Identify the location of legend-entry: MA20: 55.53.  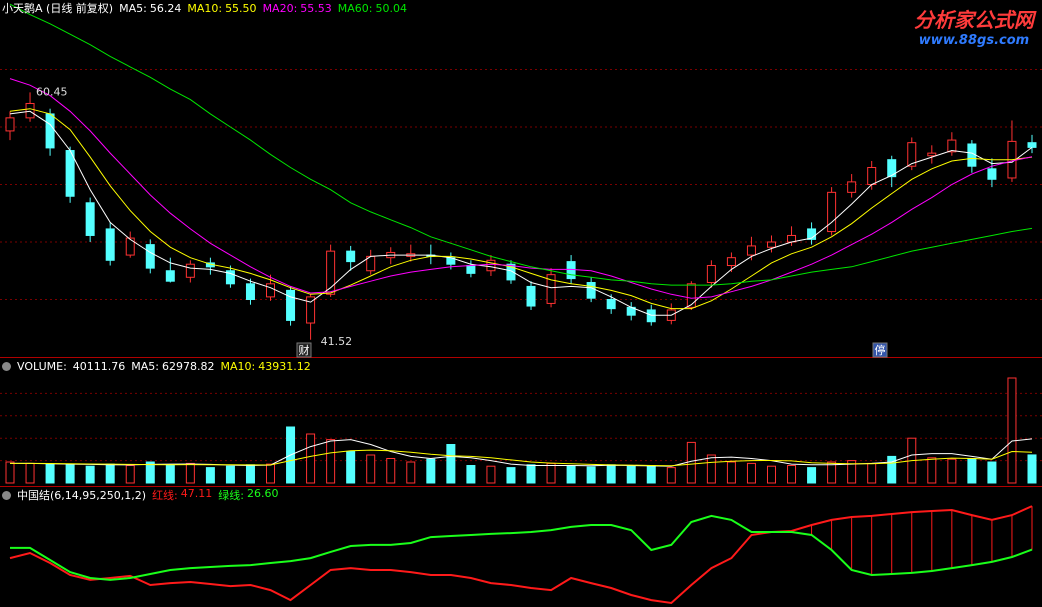
(297, 8).